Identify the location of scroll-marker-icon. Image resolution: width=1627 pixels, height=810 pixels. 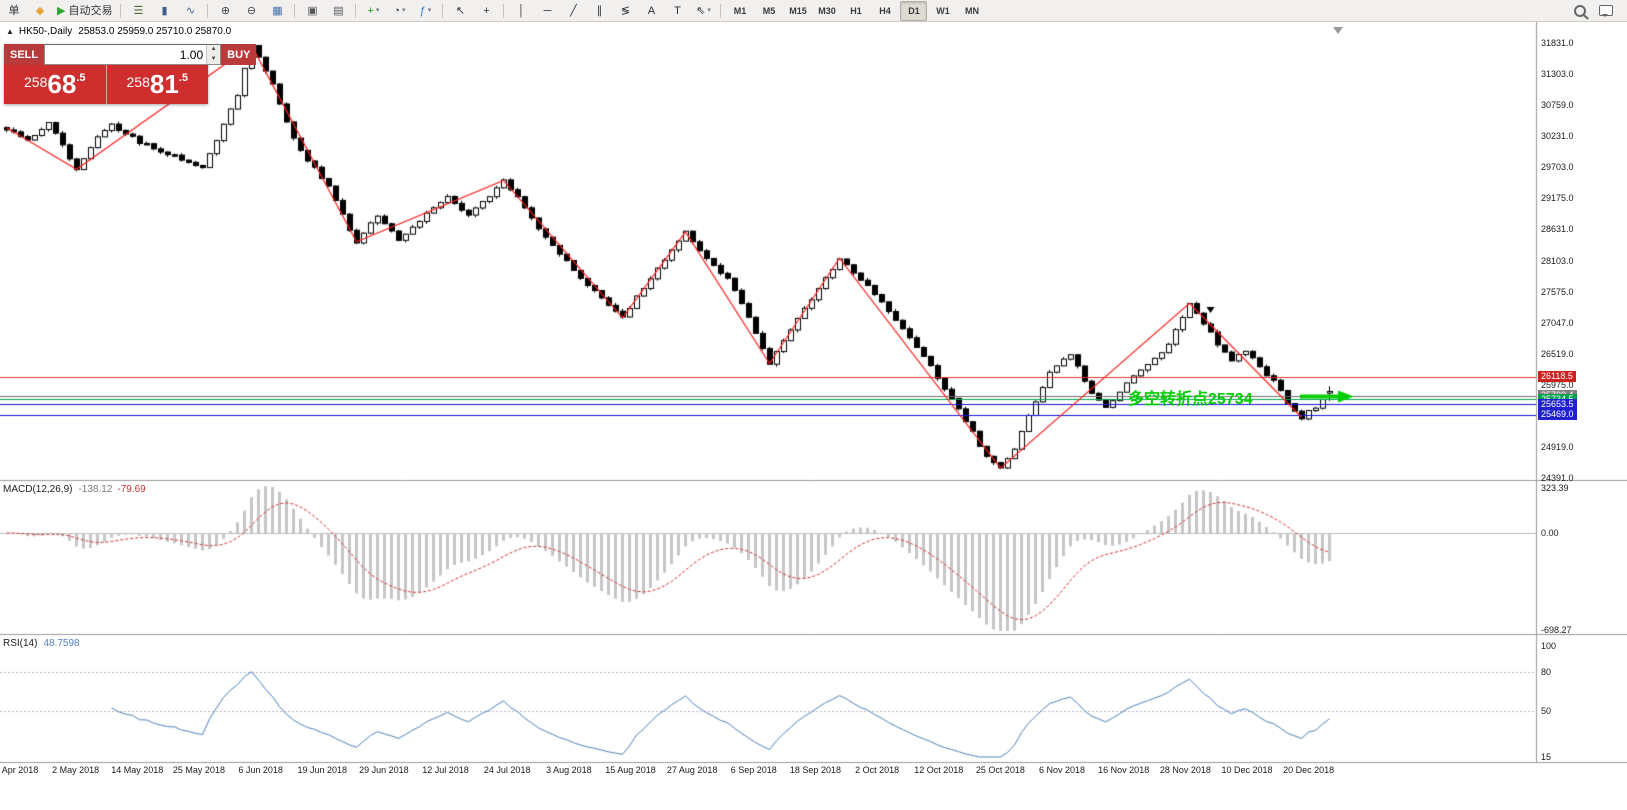
(1338, 30).